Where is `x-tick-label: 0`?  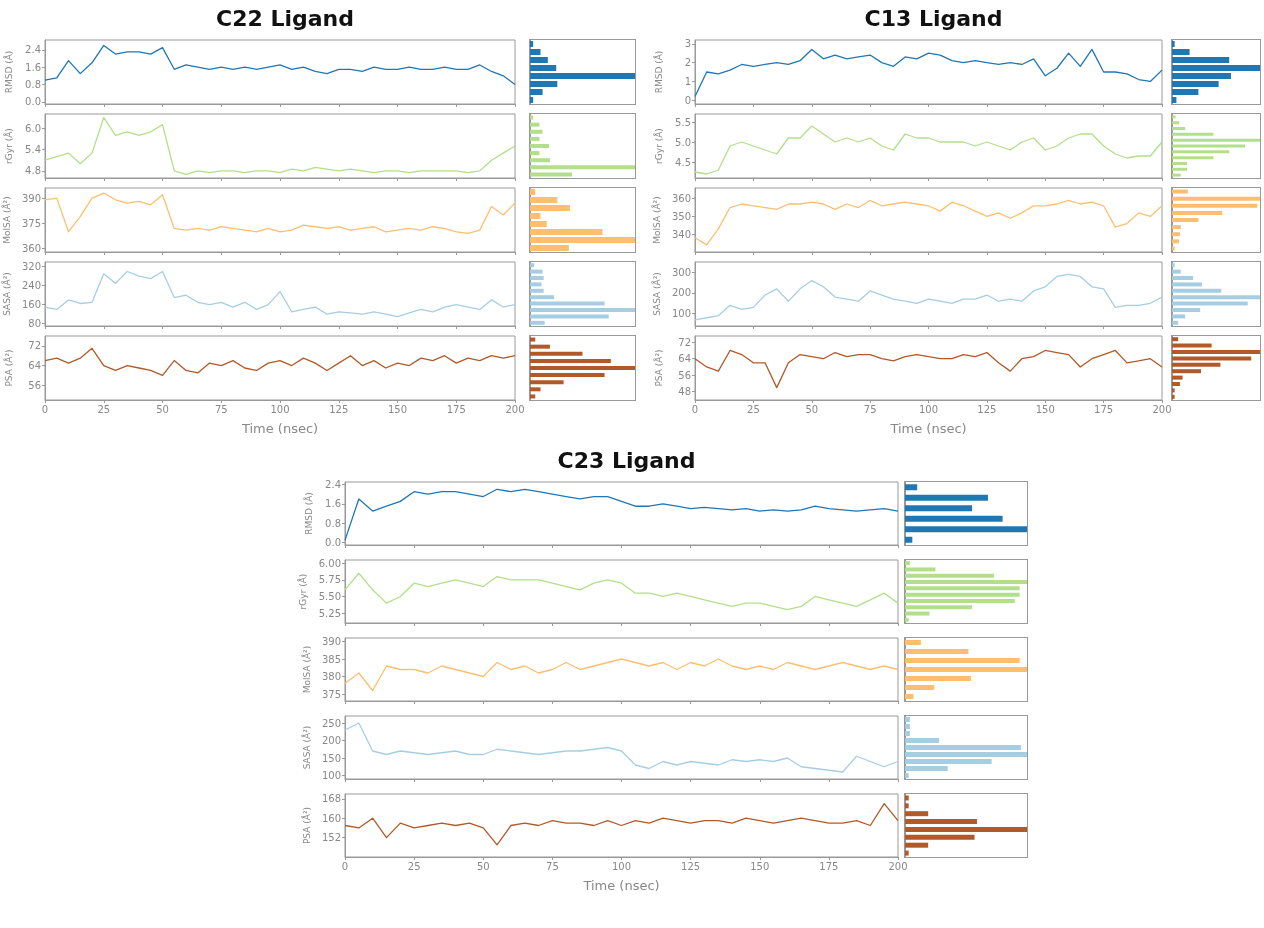
x-tick-label: 0 is located at coordinates (45, 409).